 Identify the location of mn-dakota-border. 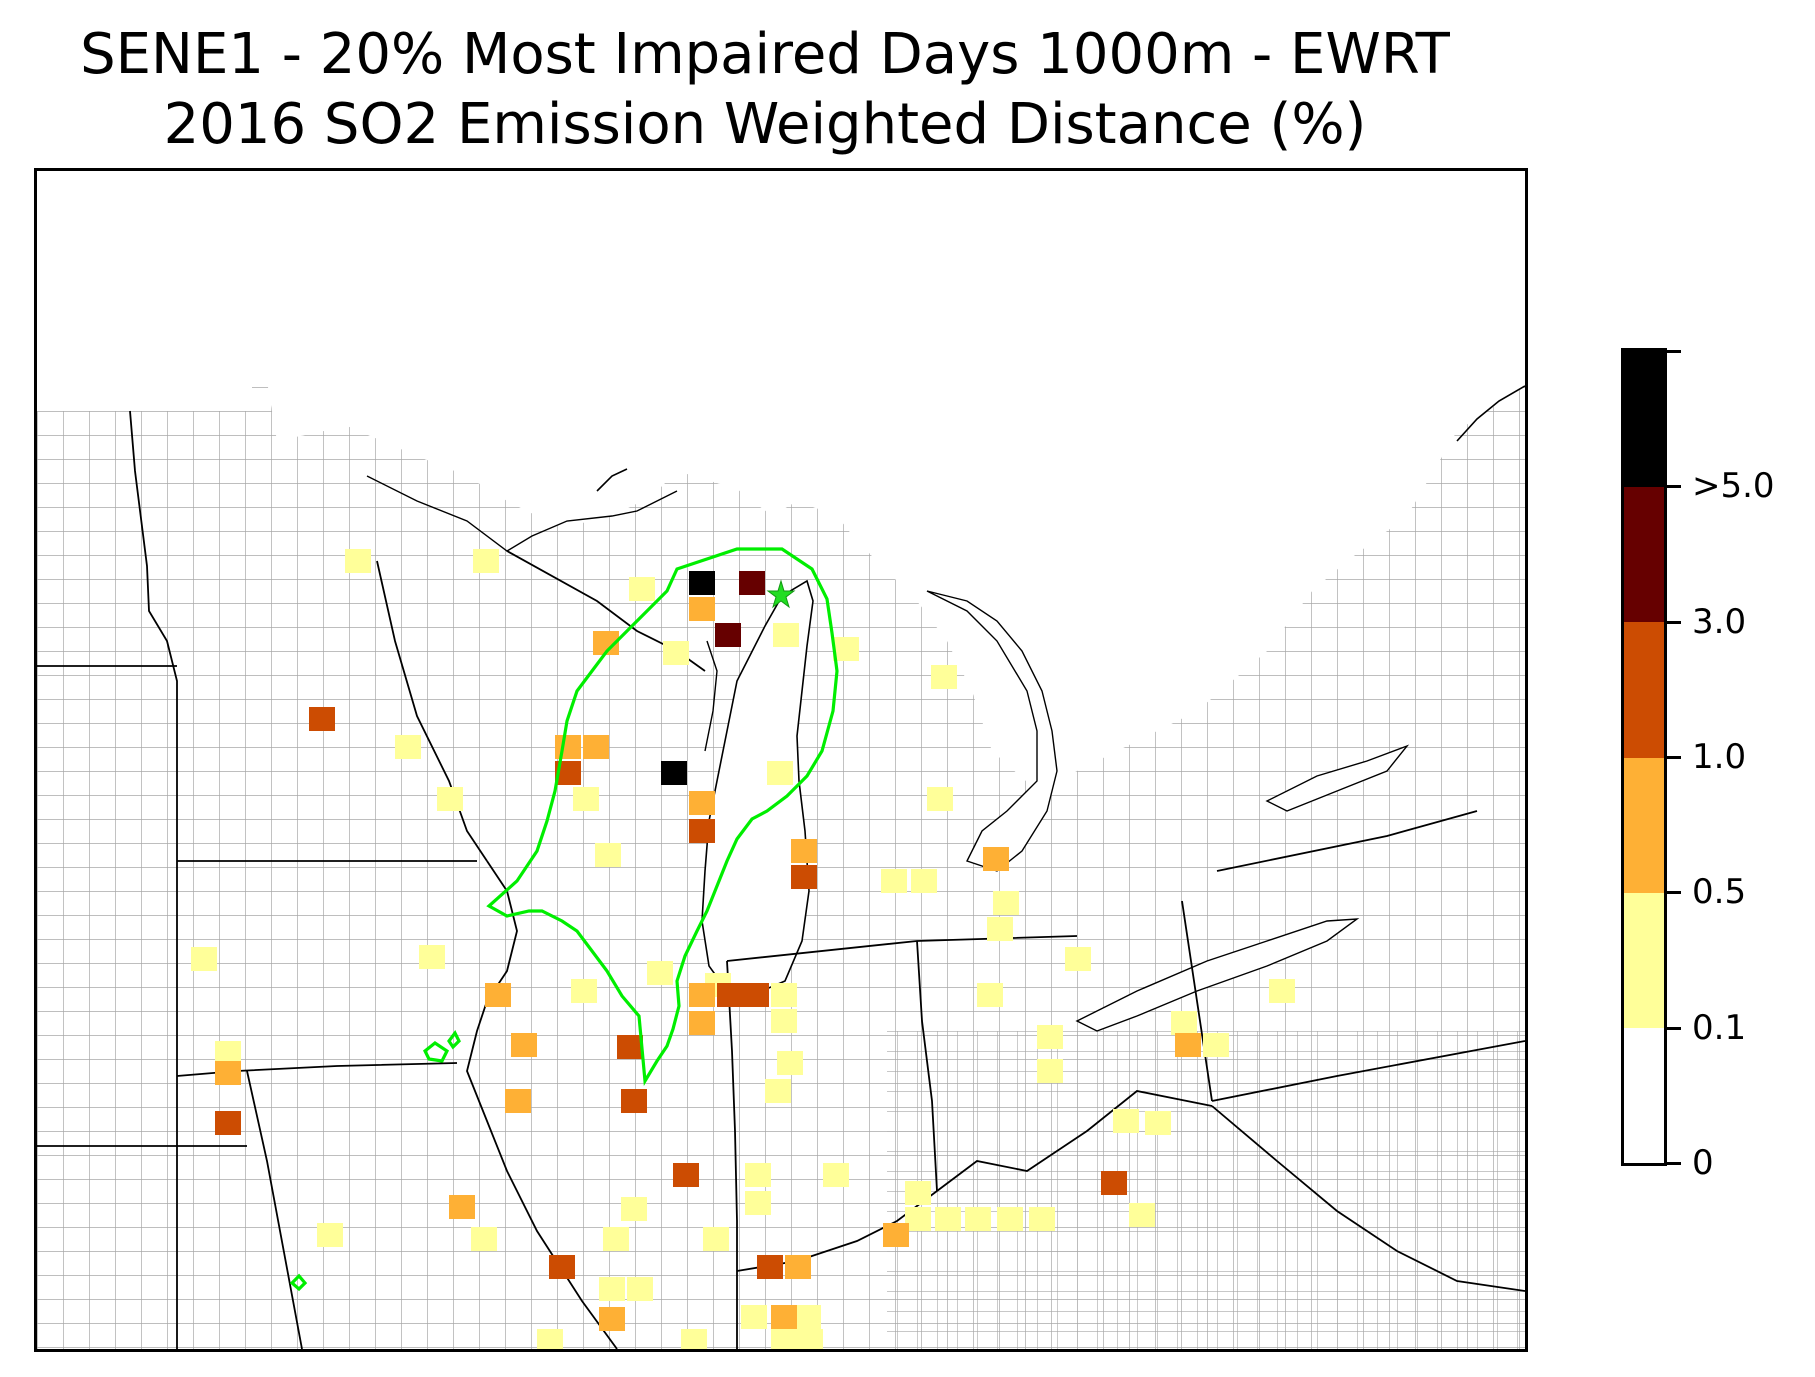
(153, 879).